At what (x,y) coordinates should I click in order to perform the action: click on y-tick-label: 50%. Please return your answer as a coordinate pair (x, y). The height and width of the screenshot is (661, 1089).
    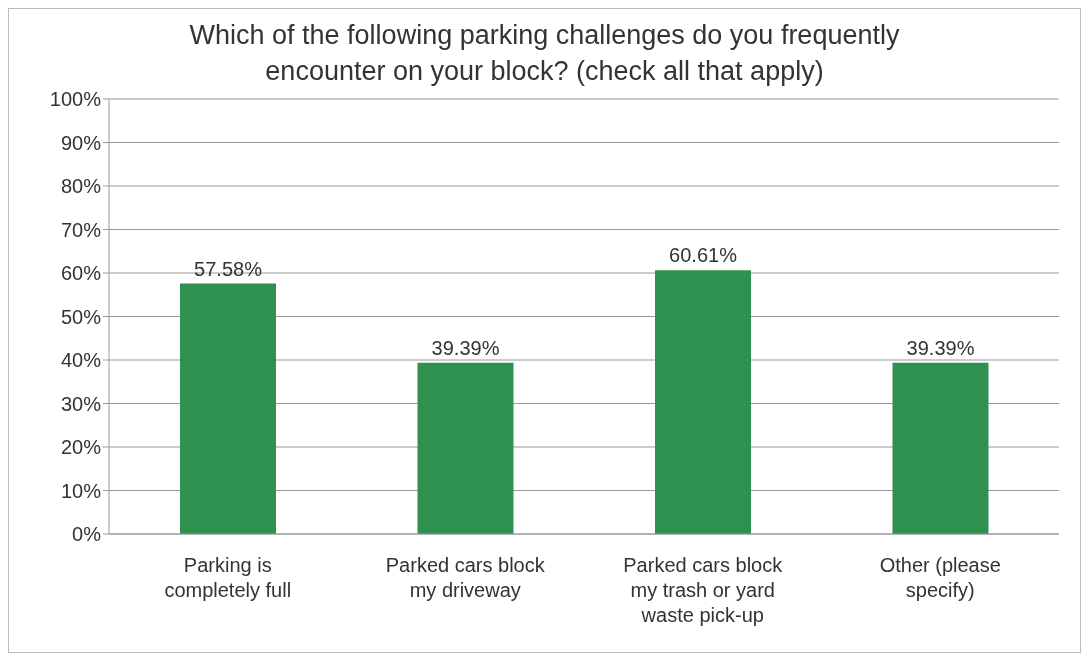
    Looking at the image, I should click on (81, 316).